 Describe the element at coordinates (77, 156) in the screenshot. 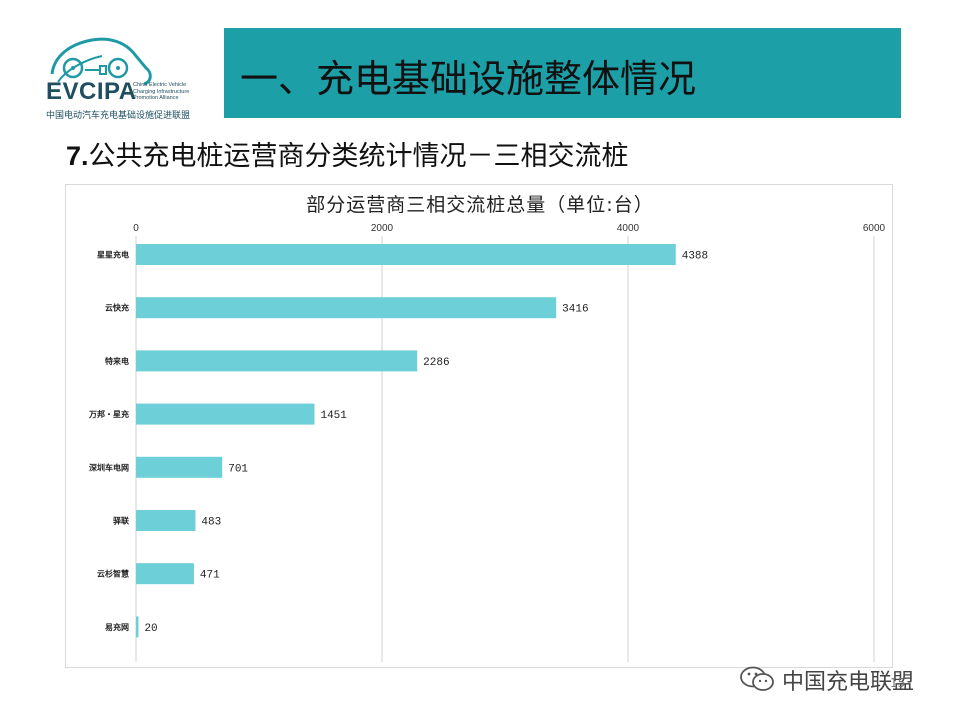

I see `section-number: 7.` at that location.